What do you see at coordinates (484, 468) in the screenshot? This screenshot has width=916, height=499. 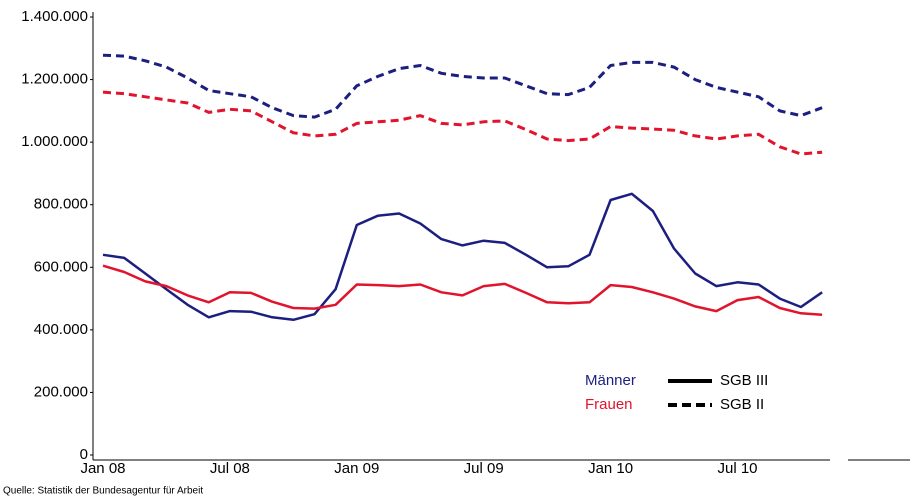 I see `x-tick-label: Jul 09` at bounding box center [484, 468].